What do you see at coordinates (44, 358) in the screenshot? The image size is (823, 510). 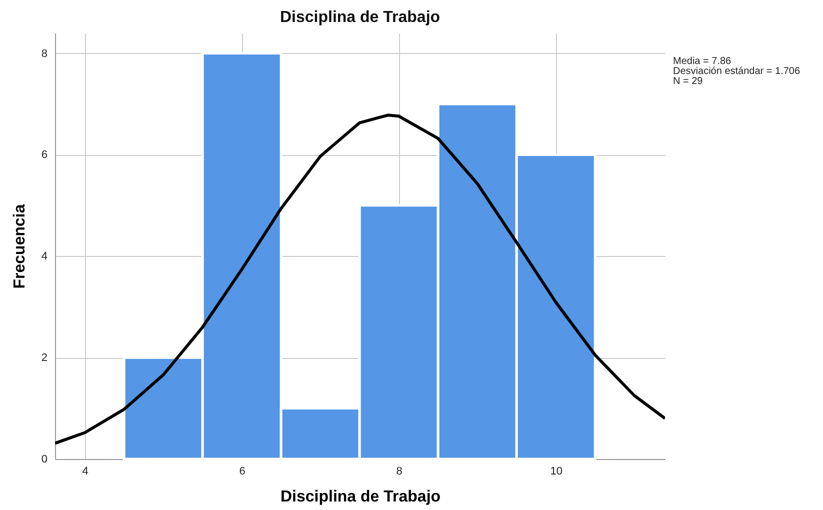 I see `y-tick-label: 2` at bounding box center [44, 358].